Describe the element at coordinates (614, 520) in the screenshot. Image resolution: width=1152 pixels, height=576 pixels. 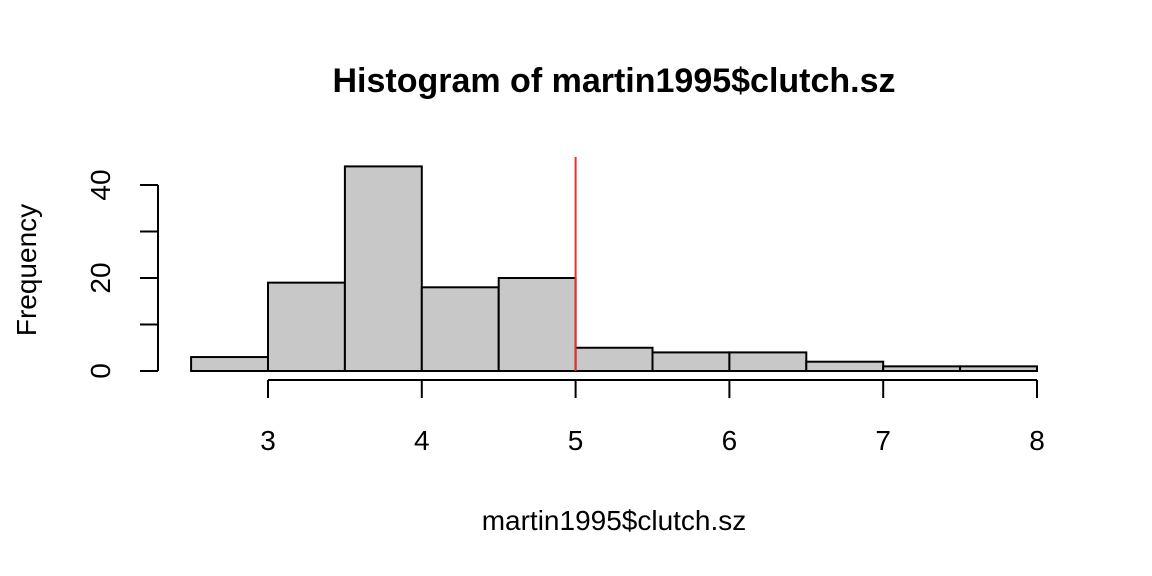
I see `x-axis-label: martin1995$clutch.sz` at that location.